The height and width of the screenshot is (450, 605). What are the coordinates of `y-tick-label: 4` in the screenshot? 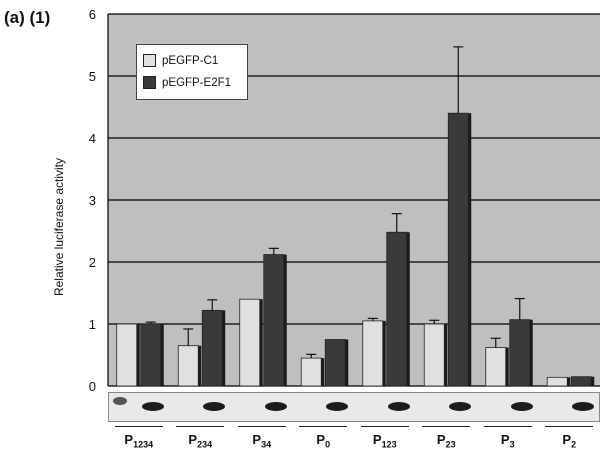 It's located at (92, 138).